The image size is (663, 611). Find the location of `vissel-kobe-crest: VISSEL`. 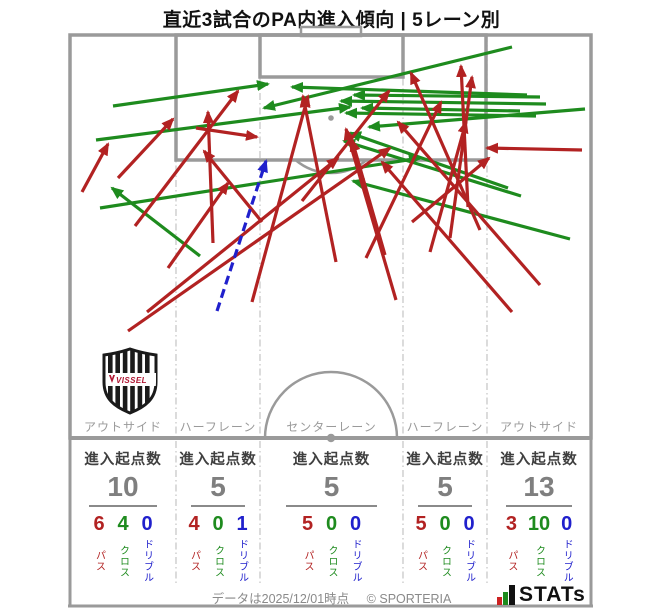

vissel-kobe-crest: VISSEL is located at coordinates (130, 381).